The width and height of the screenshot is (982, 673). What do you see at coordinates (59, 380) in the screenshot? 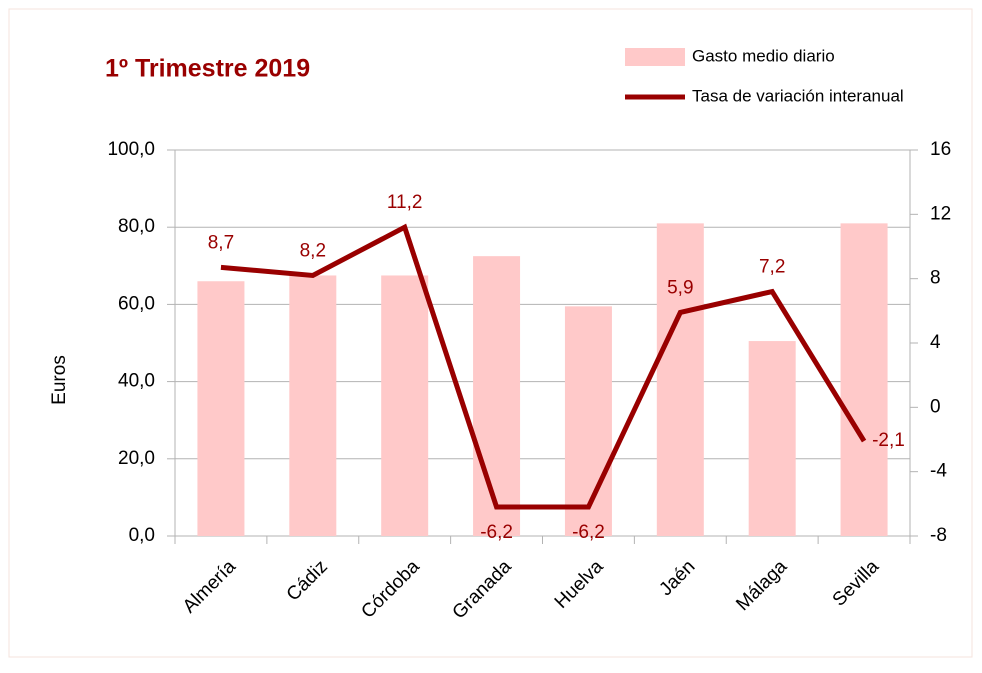
I see `y-axis-label: Euros` at bounding box center [59, 380].